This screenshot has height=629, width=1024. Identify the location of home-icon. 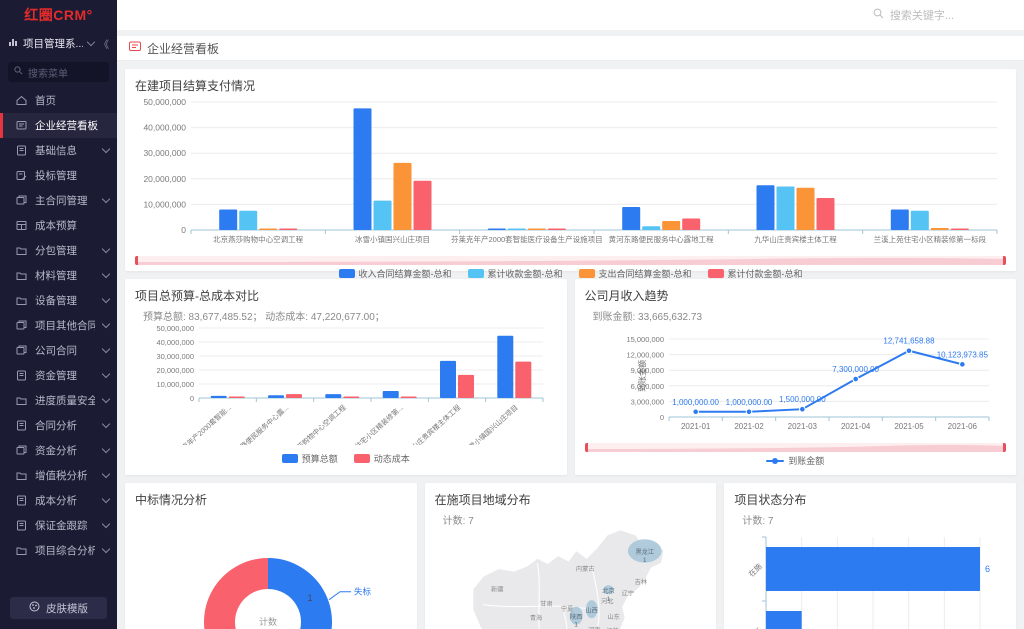
(21, 100).